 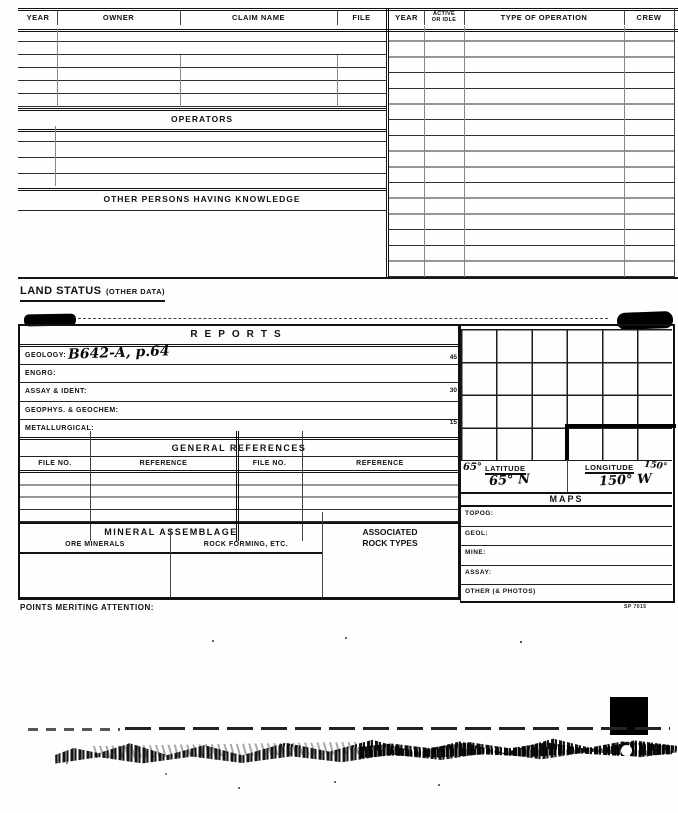 What do you see at coordinates (361, 17) in the screenshot?
I see `claims-col-file: FILE` at bounding box center [361, 17].